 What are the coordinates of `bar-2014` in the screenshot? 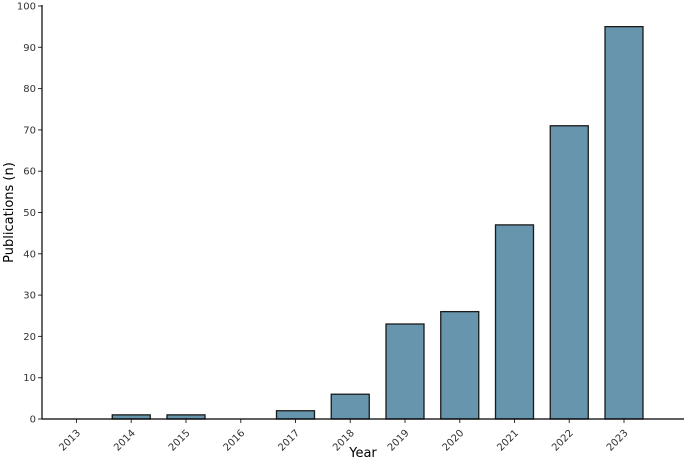 It's located at (131, 417).